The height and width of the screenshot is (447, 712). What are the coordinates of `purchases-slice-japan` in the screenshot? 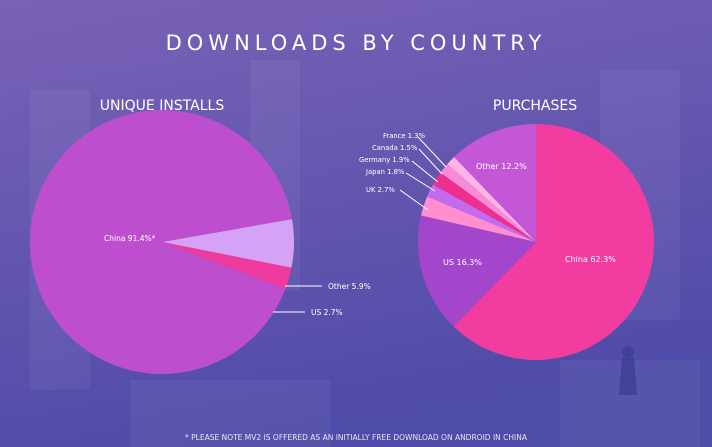 It's located at (481, 213).